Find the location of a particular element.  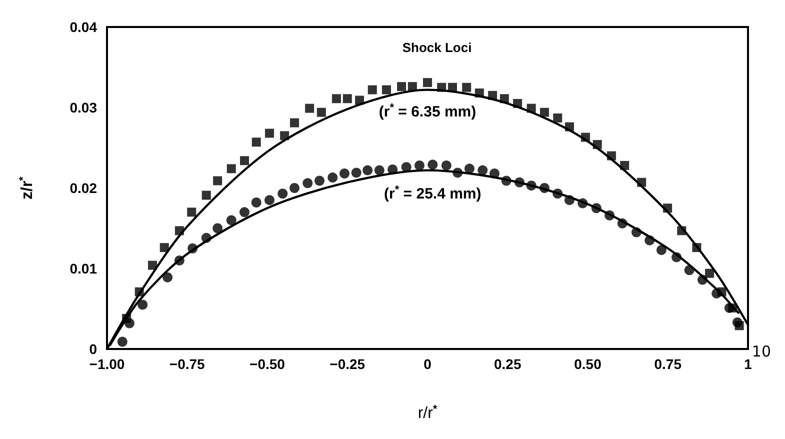

y-tick-label: 0.04 is located at coordinates (84, 27).